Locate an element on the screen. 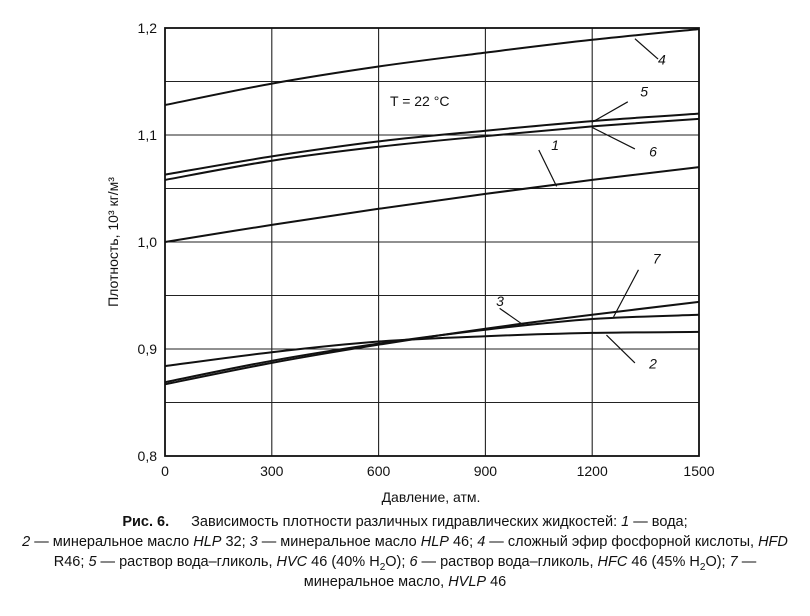 Image resolution: width=810 pixels, height=616 pixels. y-tick-label: 0,9 is located at coordinates (148, 349).